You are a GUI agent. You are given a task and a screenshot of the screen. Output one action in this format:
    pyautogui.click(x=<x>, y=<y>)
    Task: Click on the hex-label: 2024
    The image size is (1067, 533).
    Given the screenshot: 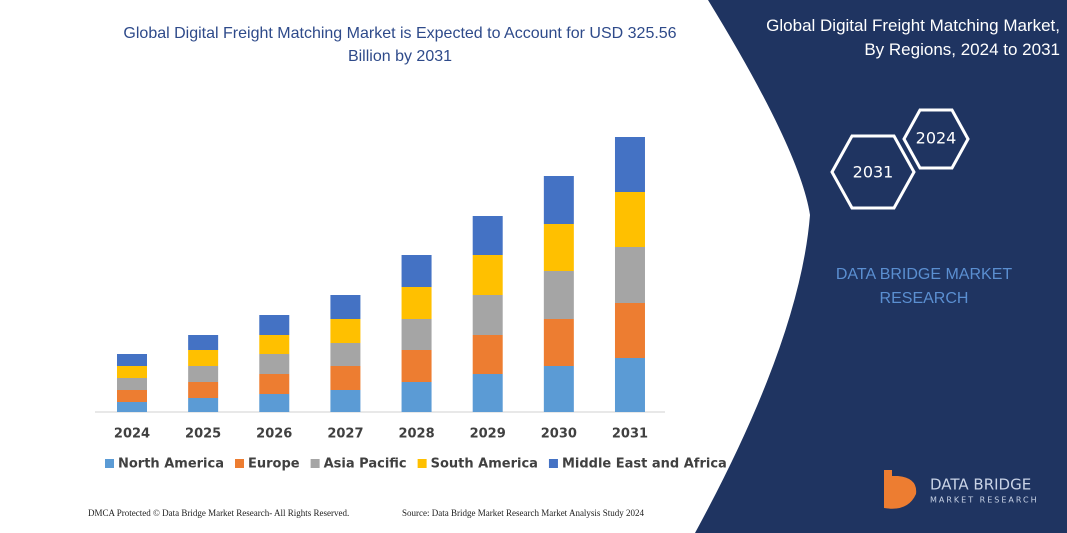 What is the action you would take?
    pyautogui.click(x=936, y=138)
    